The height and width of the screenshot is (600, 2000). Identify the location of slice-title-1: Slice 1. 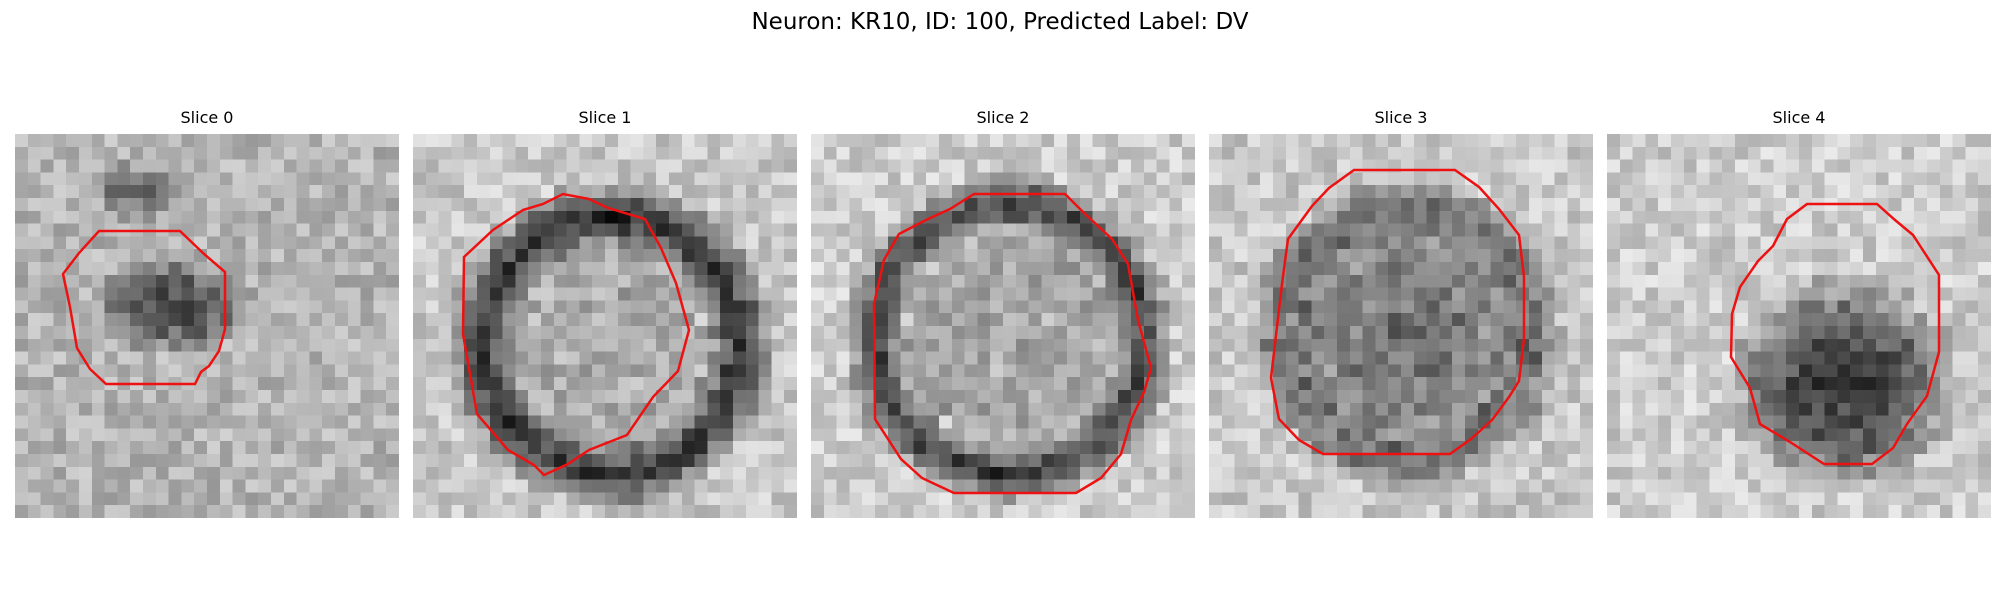
(605, 117).